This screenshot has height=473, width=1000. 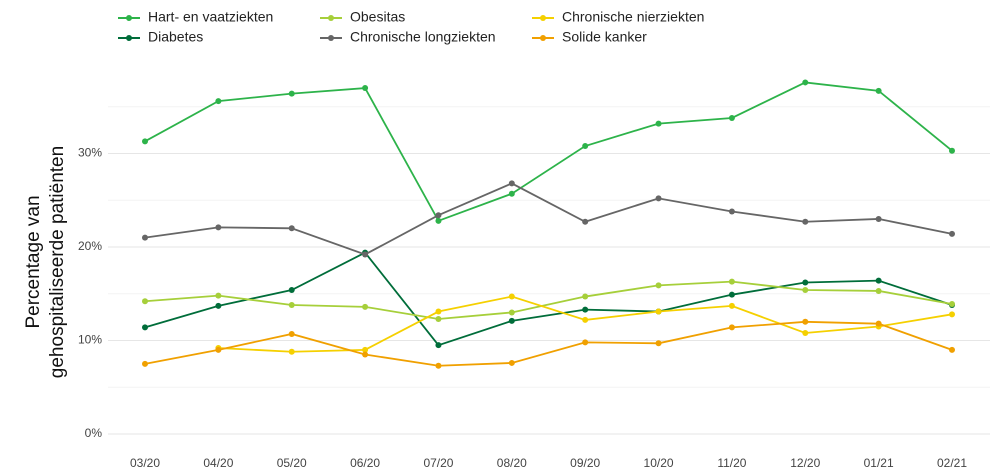 What do you see at coordinates (292, 463) in the screenshot?
I see `x-tick-label: 05/20` at bounding box center [292, 463].